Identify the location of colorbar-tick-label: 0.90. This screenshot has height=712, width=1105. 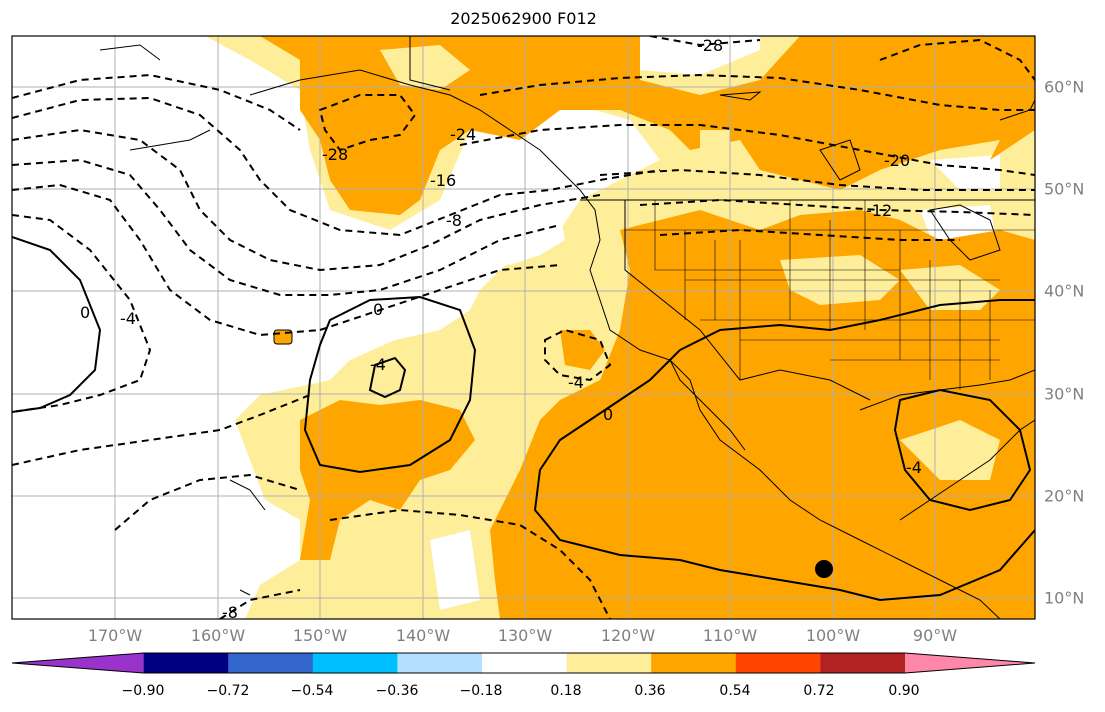
(904, 691).